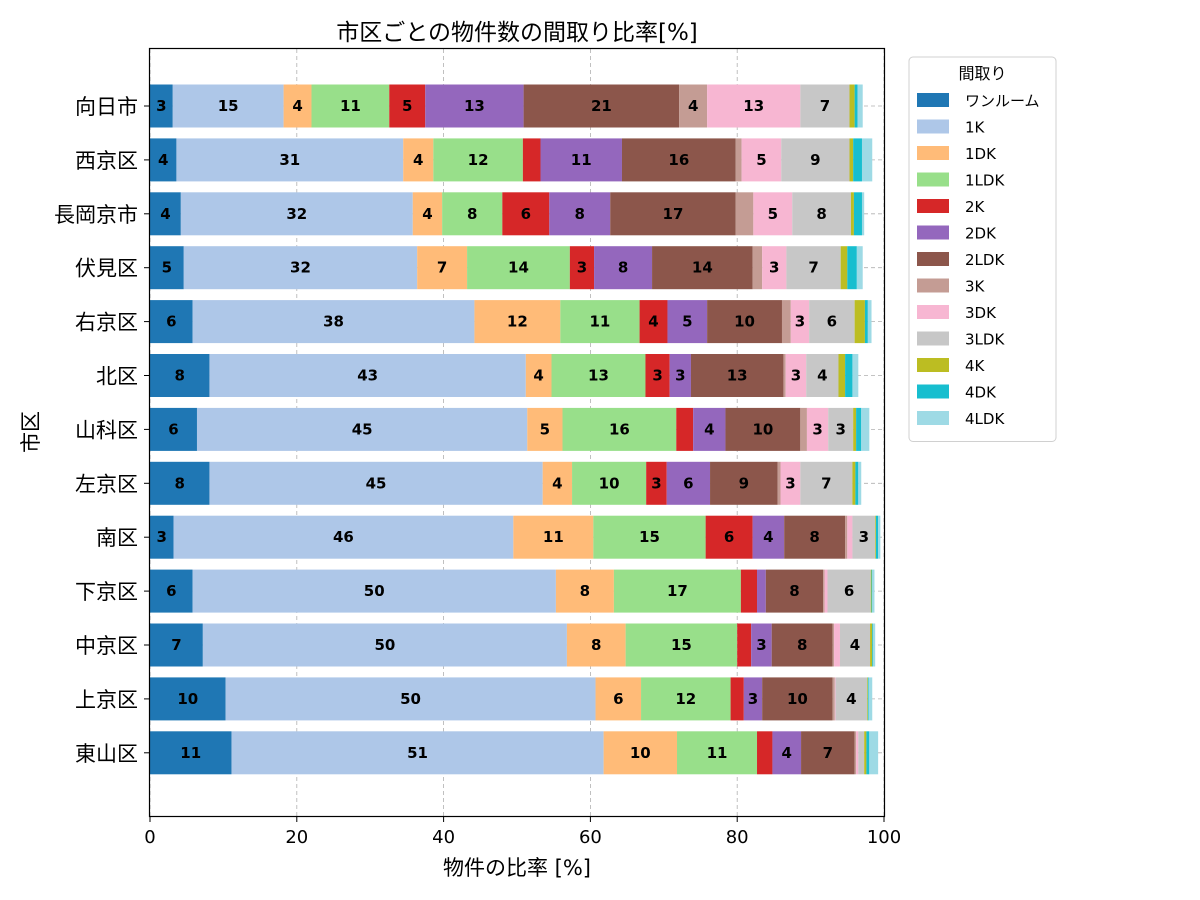 This screenshot has width=1200, height=900. Describe the element at coordinates (590, 837) in the screenshot. I see `x-tick-label: 60` at that location.